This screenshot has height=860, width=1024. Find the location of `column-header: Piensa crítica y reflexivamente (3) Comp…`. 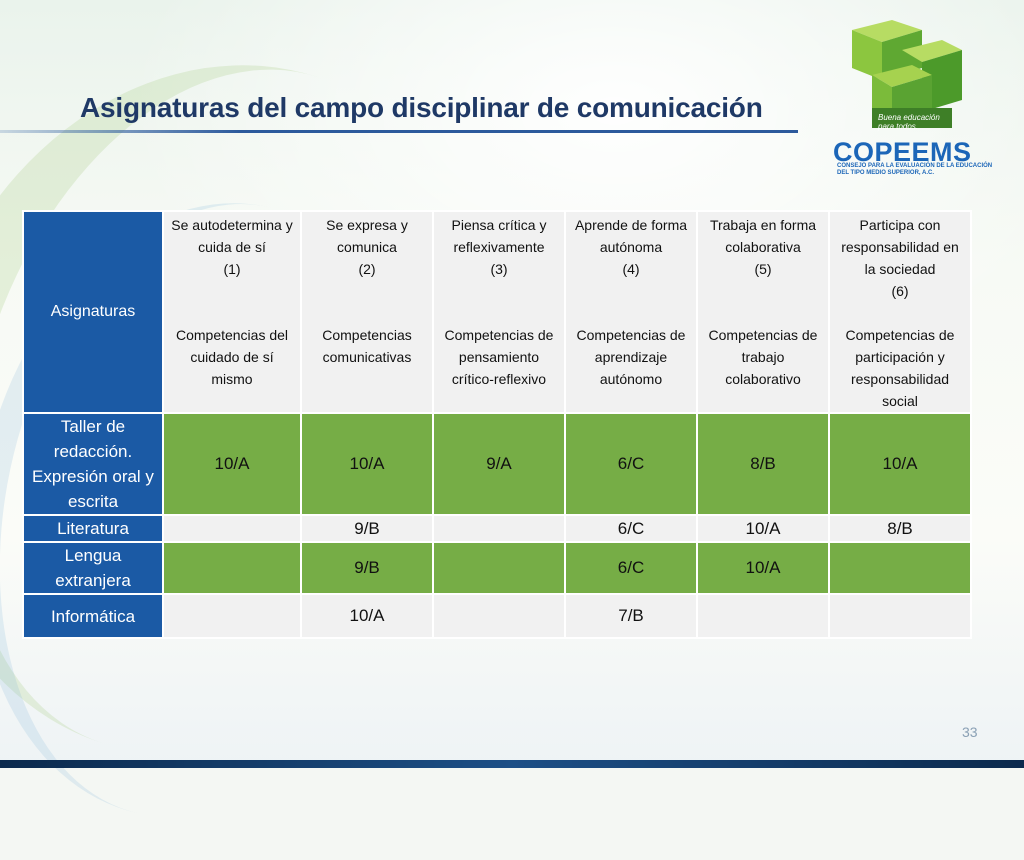

column-header: Piensa crítica y reflexivamente (3) Comp… is located at coordinates (499, 312).